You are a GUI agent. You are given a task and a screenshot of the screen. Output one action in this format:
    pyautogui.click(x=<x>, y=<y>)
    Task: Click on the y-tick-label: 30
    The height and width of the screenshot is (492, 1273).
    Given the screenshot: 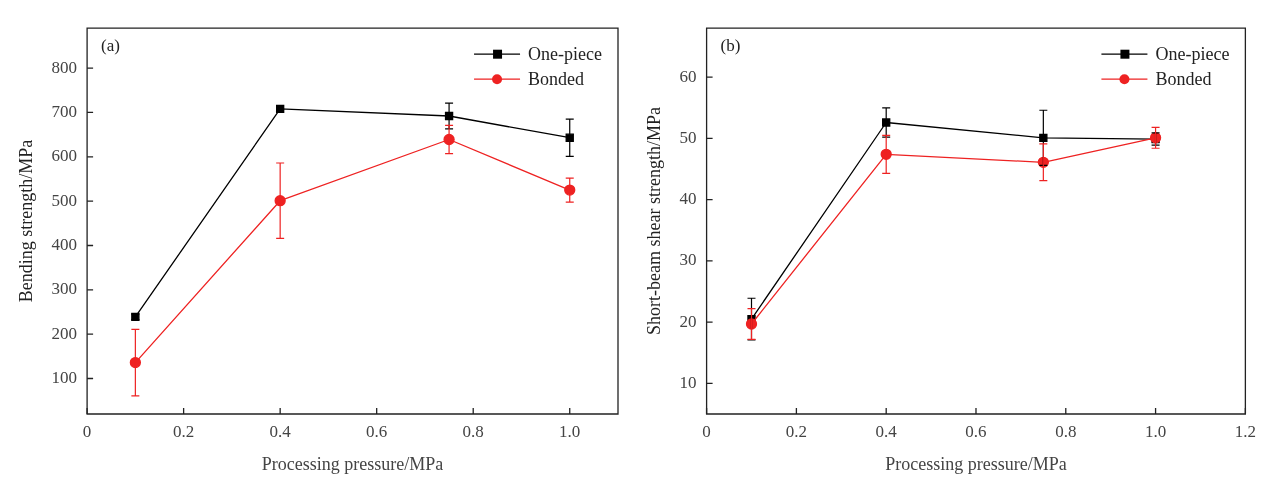 What is the action you would take?
    pyautogui.click(x=688, y=260)
    